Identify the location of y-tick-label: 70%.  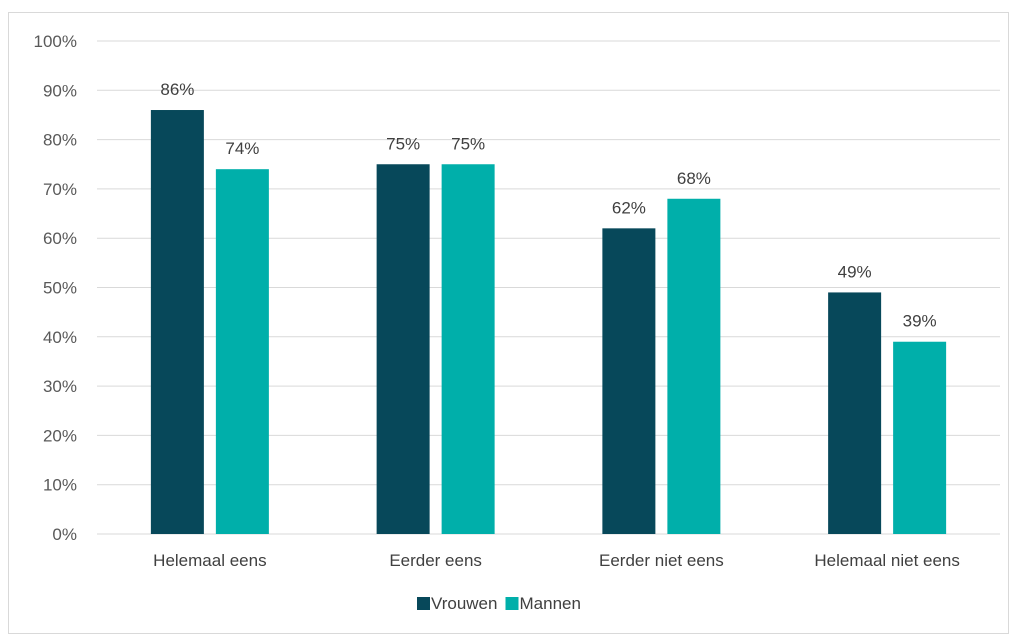
(60, 189).